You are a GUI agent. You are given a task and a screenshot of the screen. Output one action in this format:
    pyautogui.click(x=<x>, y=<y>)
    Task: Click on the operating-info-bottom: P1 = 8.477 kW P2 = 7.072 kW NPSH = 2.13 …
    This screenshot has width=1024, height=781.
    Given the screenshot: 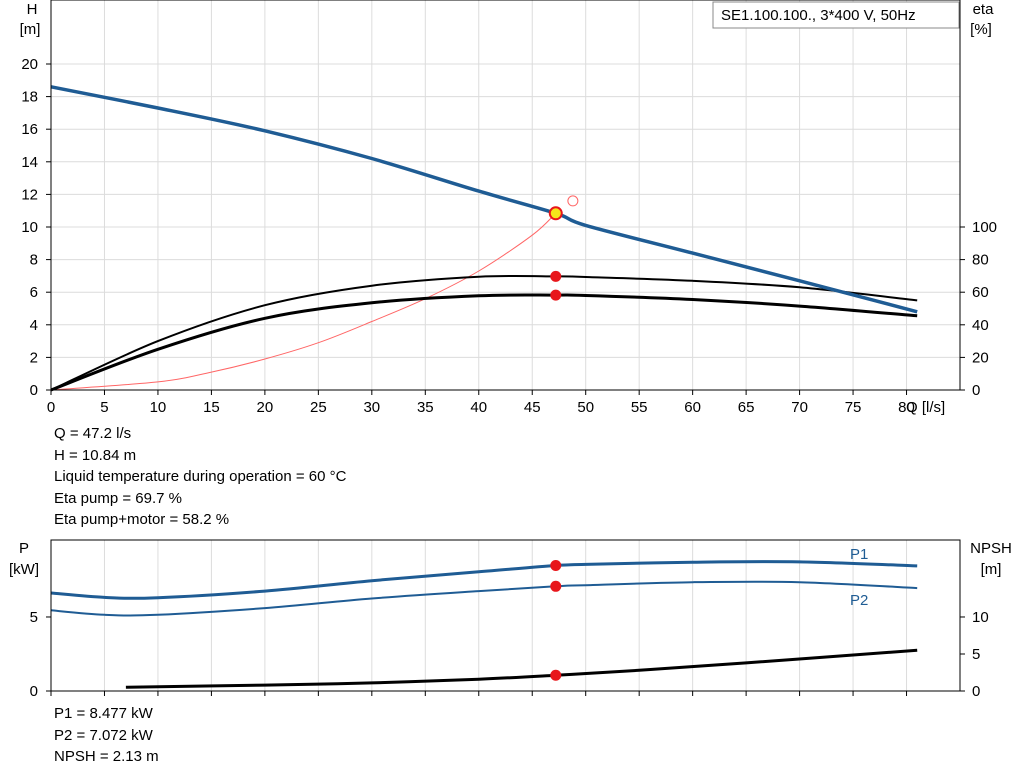 What is the action you would take?
    pyautogui.click(x=106, y=735)
    